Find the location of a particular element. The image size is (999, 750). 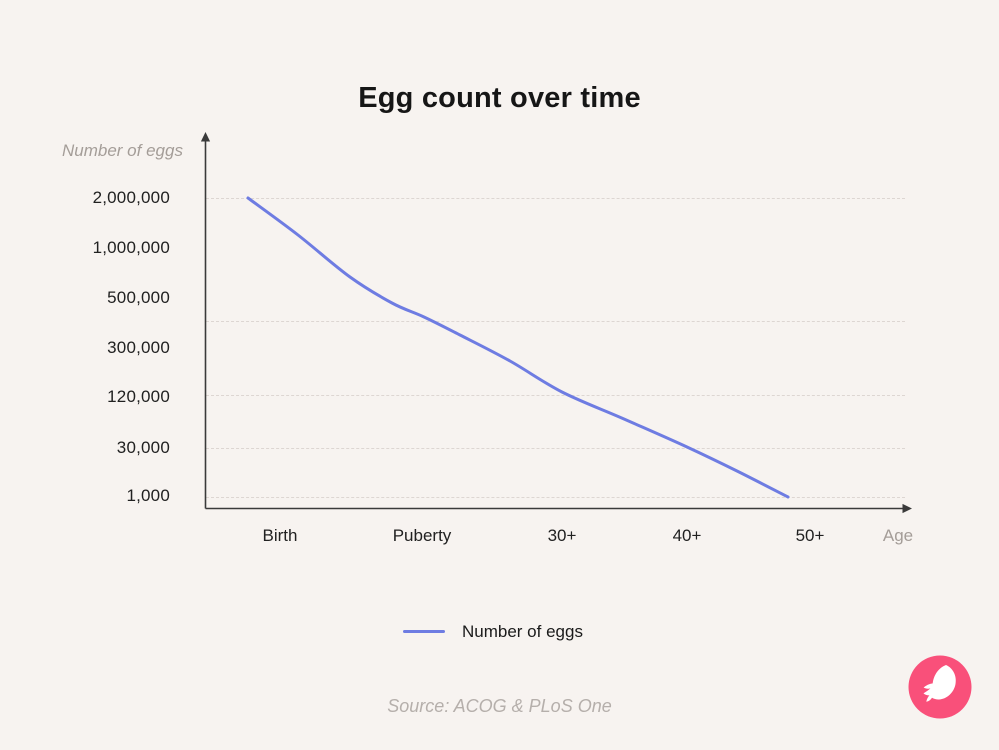

y-tick-label: 300,000 is located at coordinates (138, 347).